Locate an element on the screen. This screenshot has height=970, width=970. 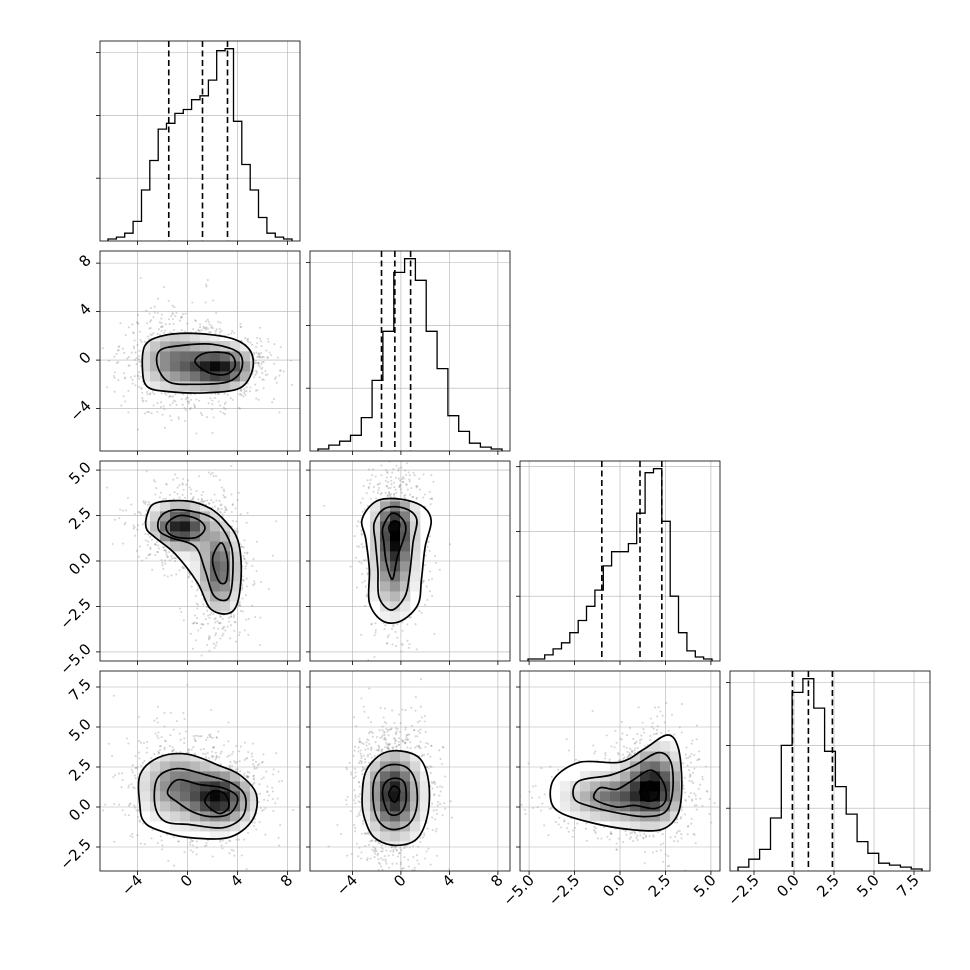
panel-content is located at coordinates (410, 351).